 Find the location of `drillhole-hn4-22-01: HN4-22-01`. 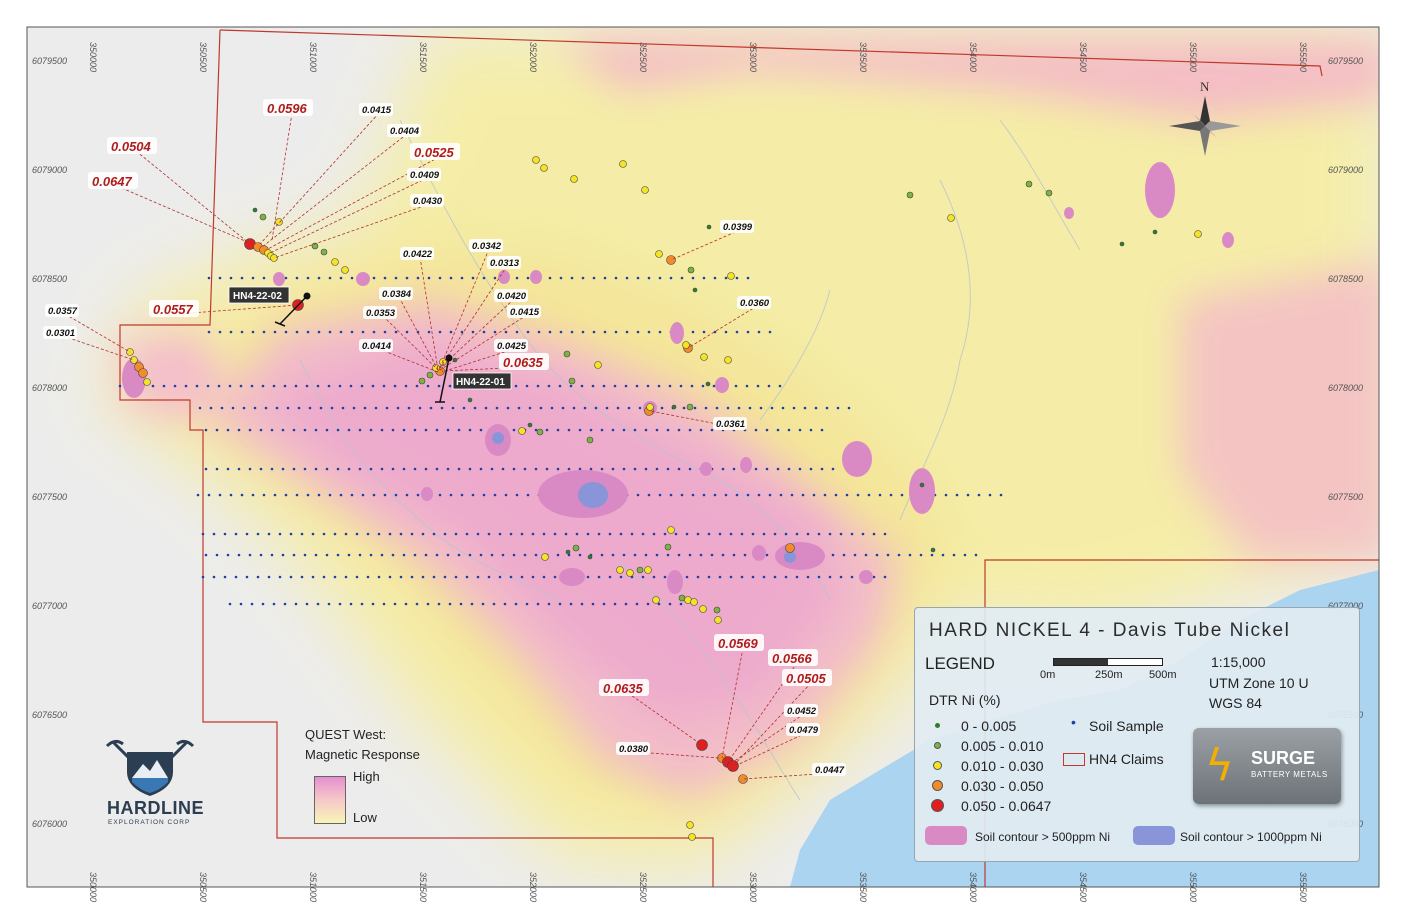

drillhole-hn4-22-01: HN4-22-01 is located at coordinates (473, 378).